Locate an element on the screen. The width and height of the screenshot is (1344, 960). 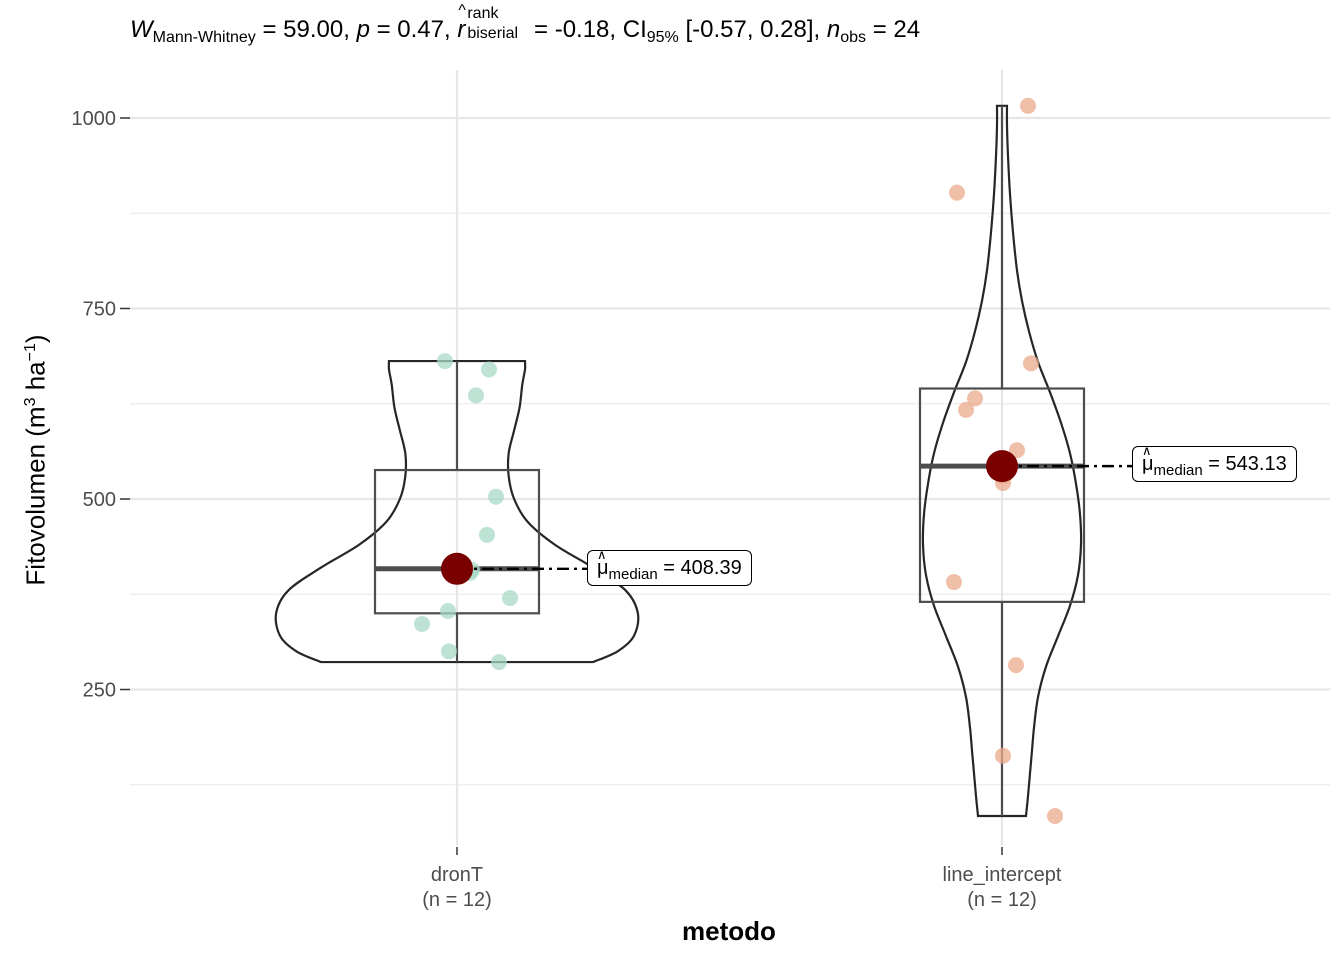
r-sup: rank is located at coordinates (483, 13).